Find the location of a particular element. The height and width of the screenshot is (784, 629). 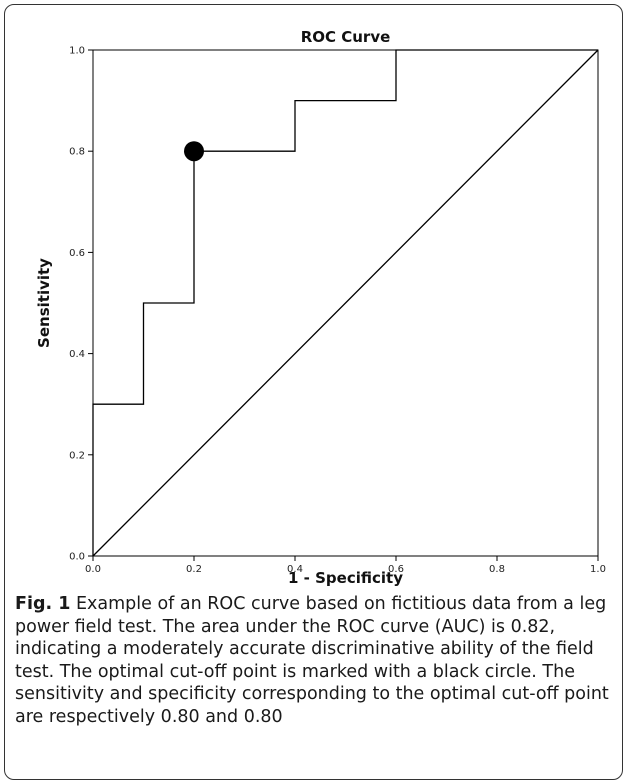

y-tick-label: 1.0 is located at coordinates (77, 51).